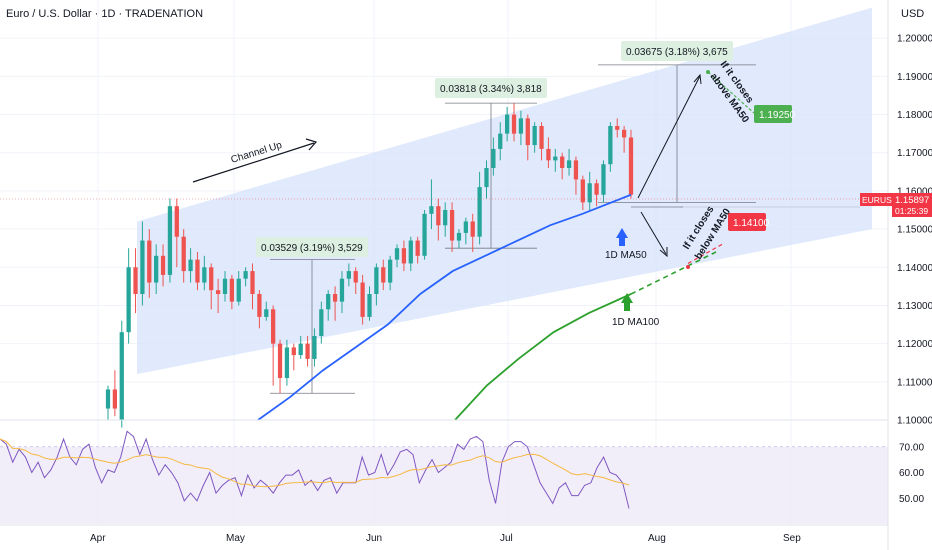 This screenshot has width=932, height=550. I want to click on ma100-line, so click(543, 357).